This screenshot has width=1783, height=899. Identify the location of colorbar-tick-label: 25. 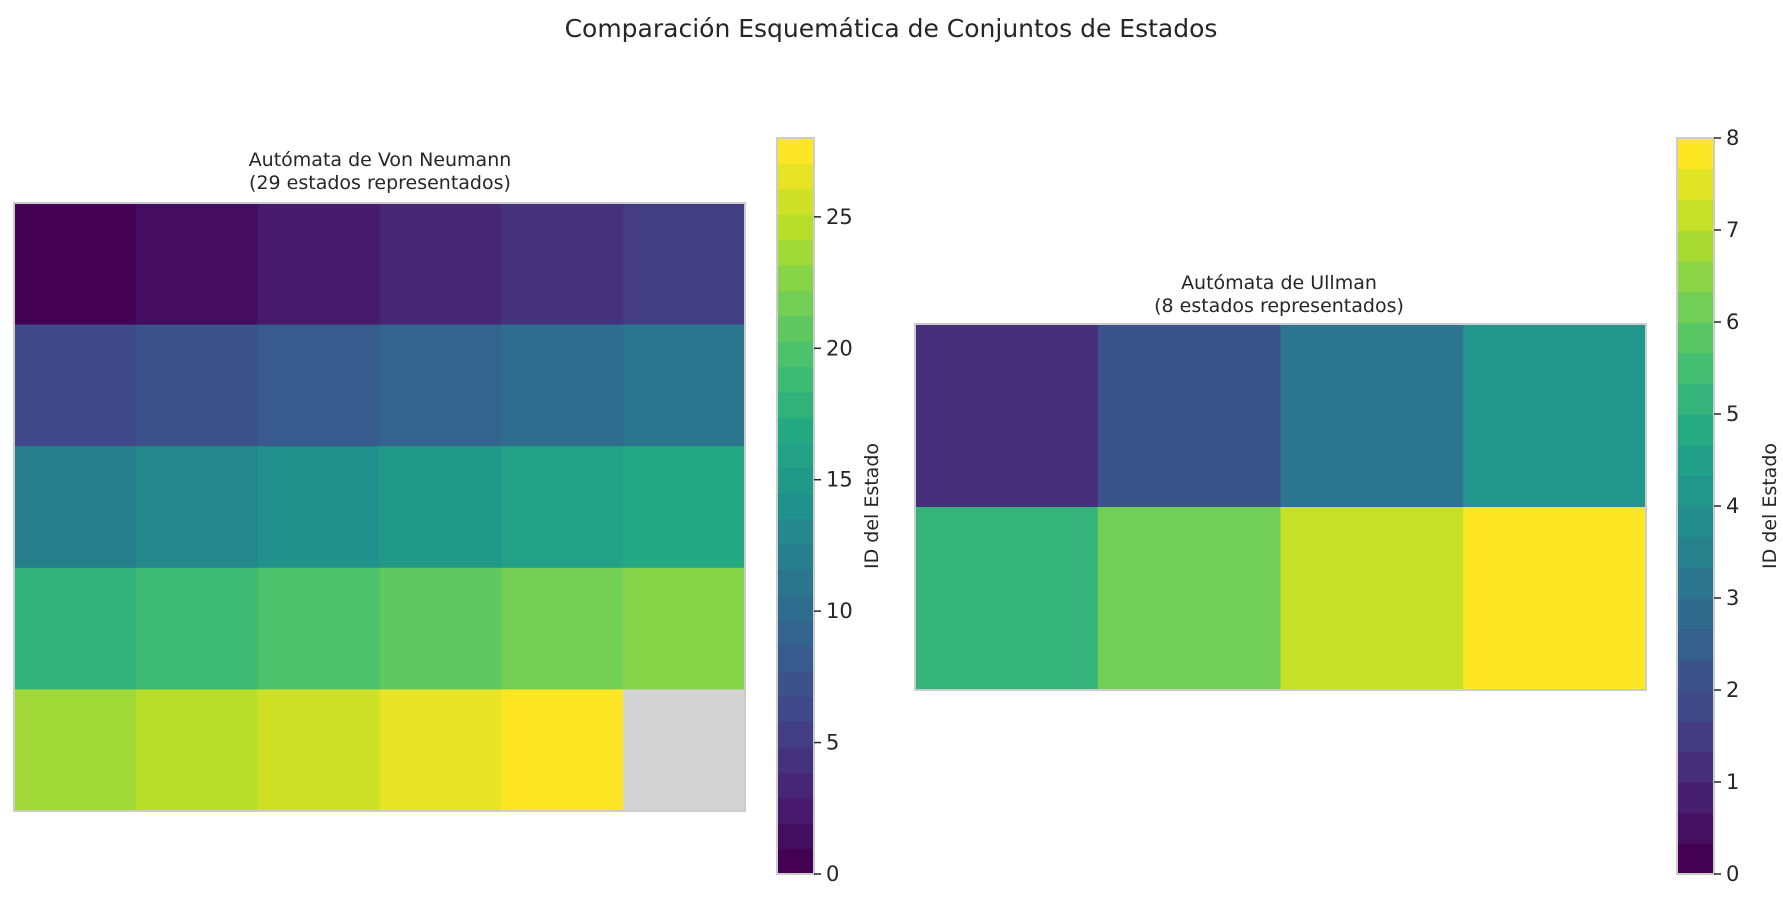
(839, 217).